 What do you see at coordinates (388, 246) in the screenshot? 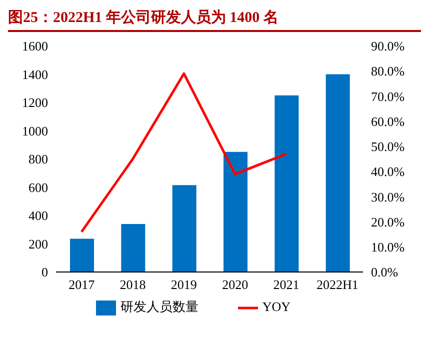
I see `y2-tick-label: 10.0%` at bounding box center [388, 246].